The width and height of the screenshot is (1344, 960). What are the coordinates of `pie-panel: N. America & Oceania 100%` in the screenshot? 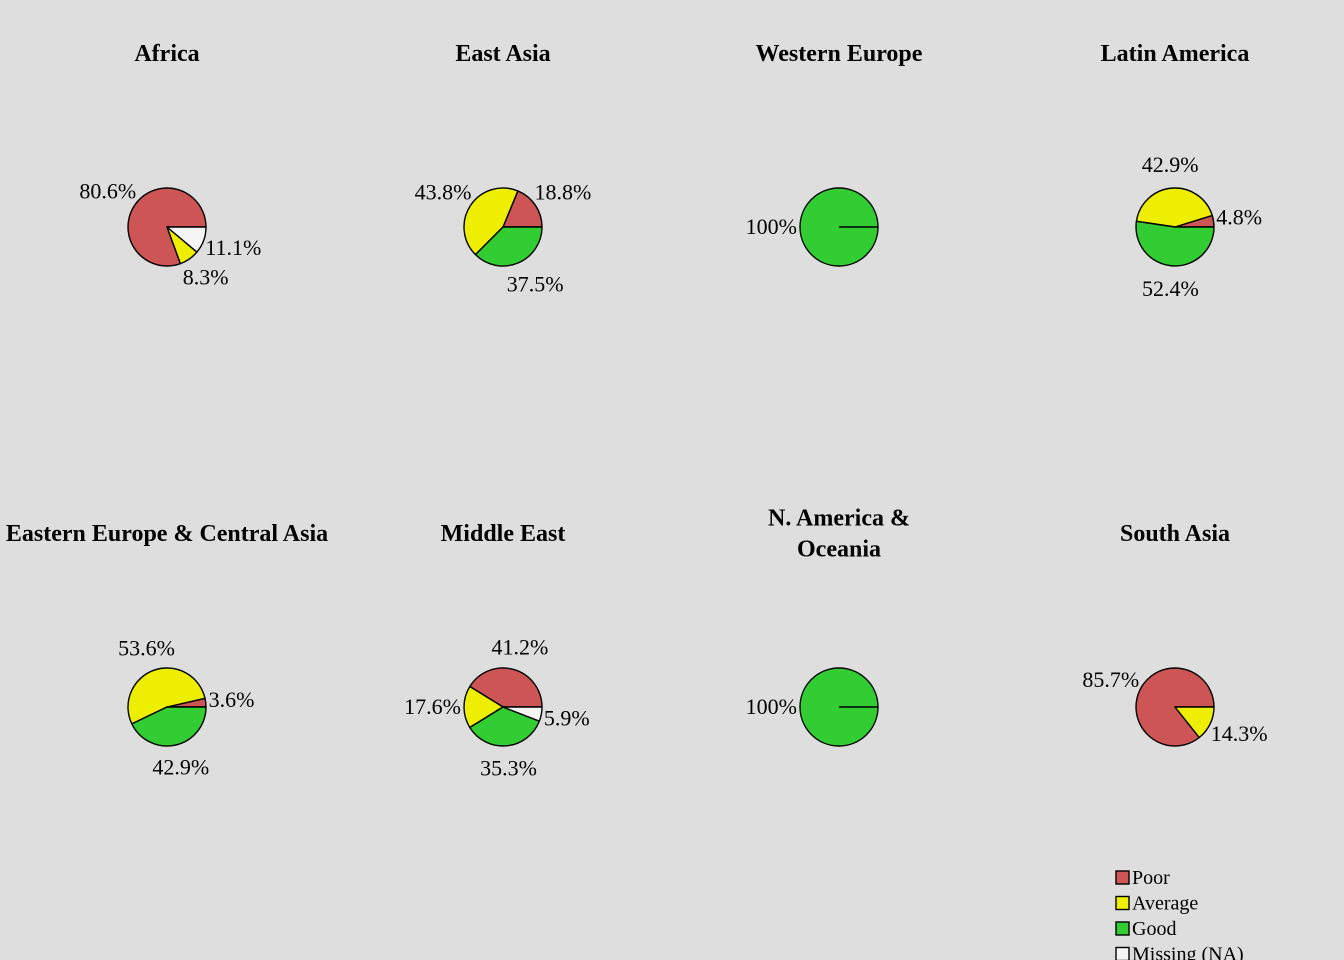 It's located at (828, 626).